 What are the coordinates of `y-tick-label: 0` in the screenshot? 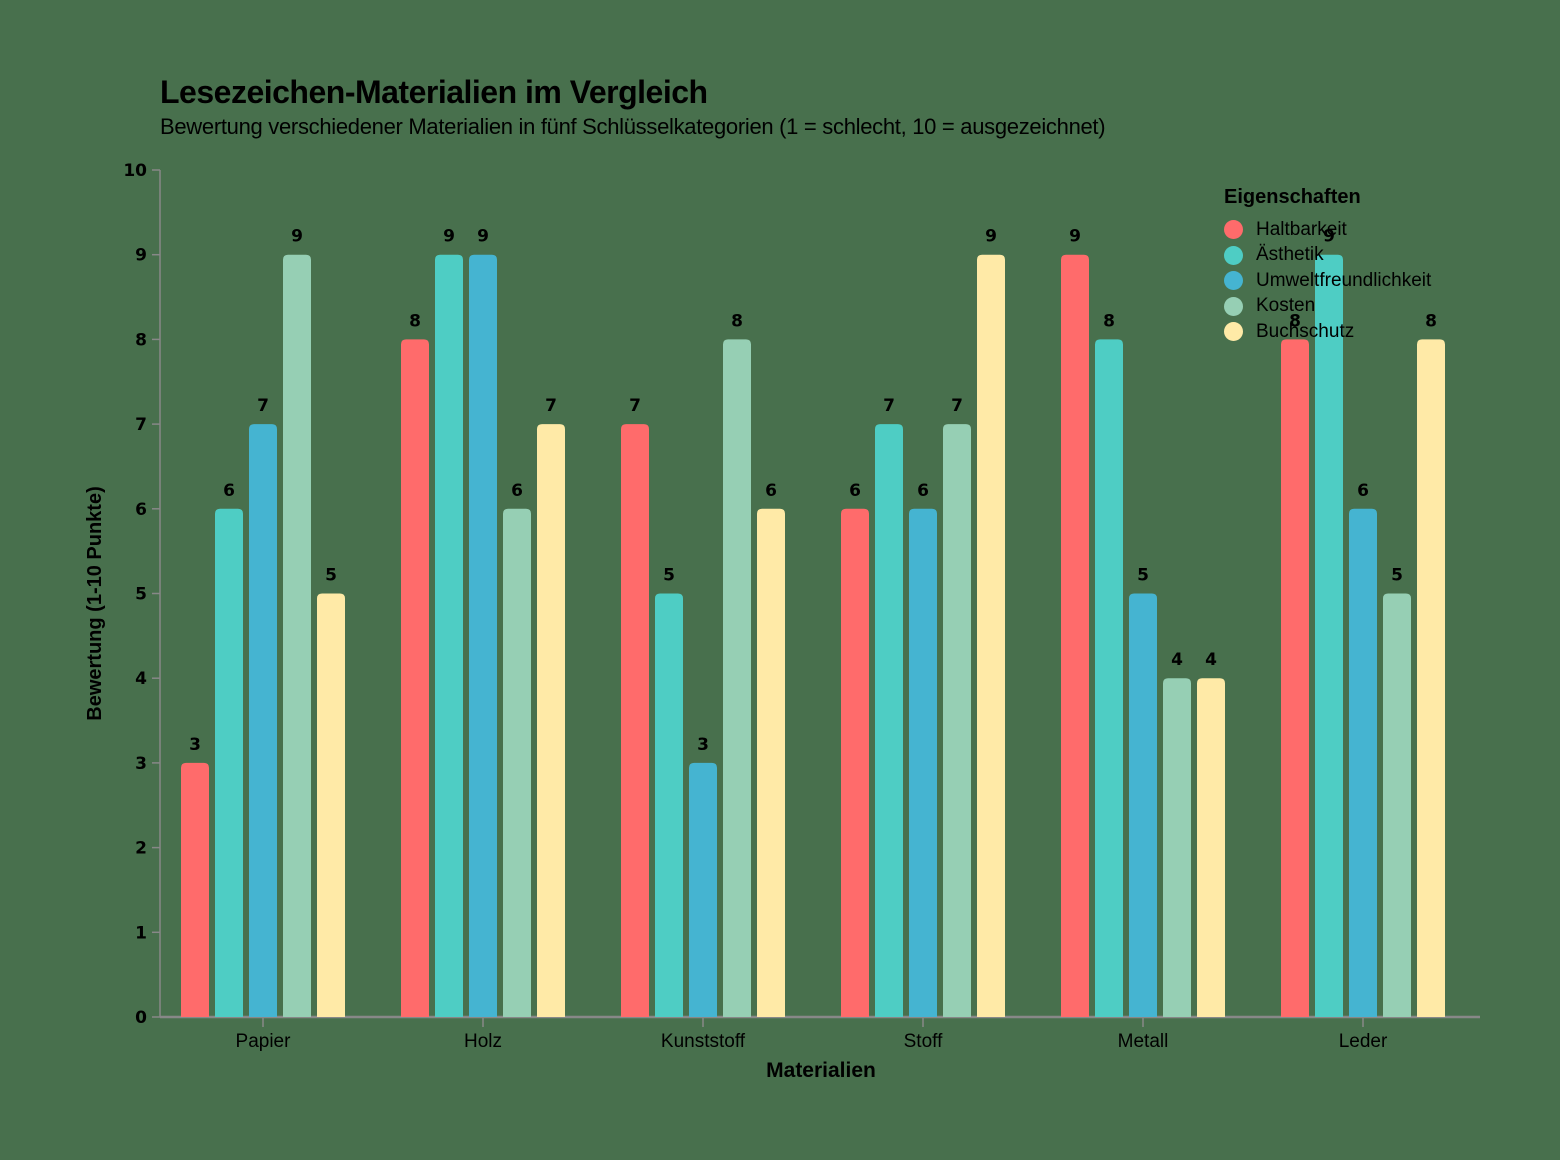 It's located at (141, 1018).